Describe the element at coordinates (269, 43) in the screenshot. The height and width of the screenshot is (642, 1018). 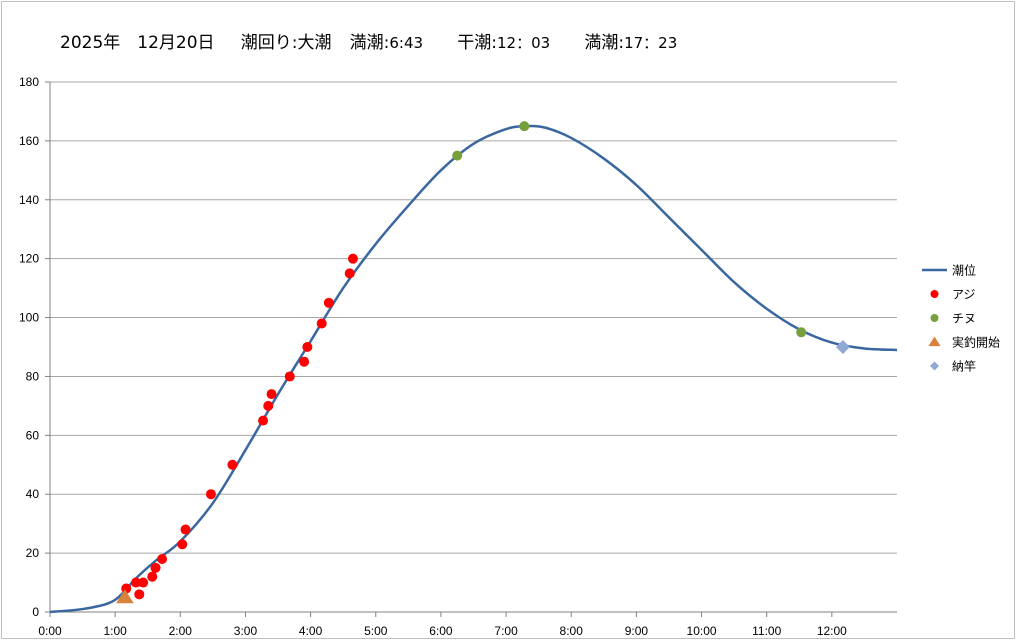
I see `title-tide-label: 潮回り:` at that location.